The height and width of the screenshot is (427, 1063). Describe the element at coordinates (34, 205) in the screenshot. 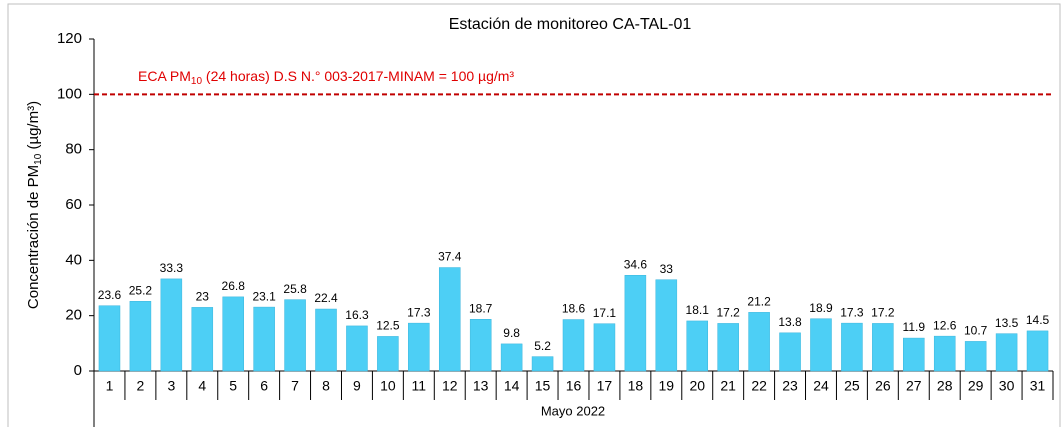

I see `y-axis-label: Concentración de PM10 (µg/m³)` at that location.